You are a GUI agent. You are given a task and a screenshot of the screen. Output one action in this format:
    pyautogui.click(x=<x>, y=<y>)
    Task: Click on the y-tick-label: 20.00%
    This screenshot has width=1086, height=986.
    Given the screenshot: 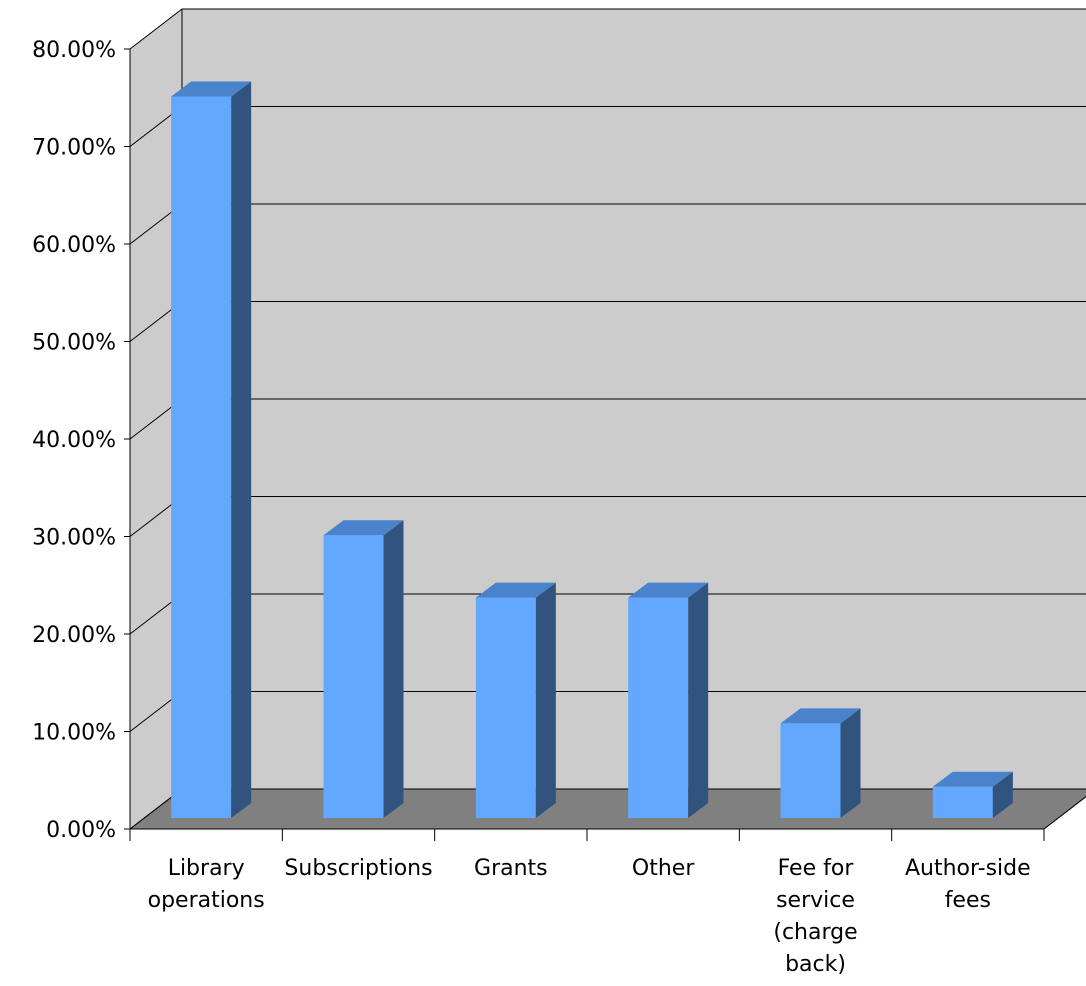 What is the action you would take?
    pyautogui.click(x=74, y=635)
    